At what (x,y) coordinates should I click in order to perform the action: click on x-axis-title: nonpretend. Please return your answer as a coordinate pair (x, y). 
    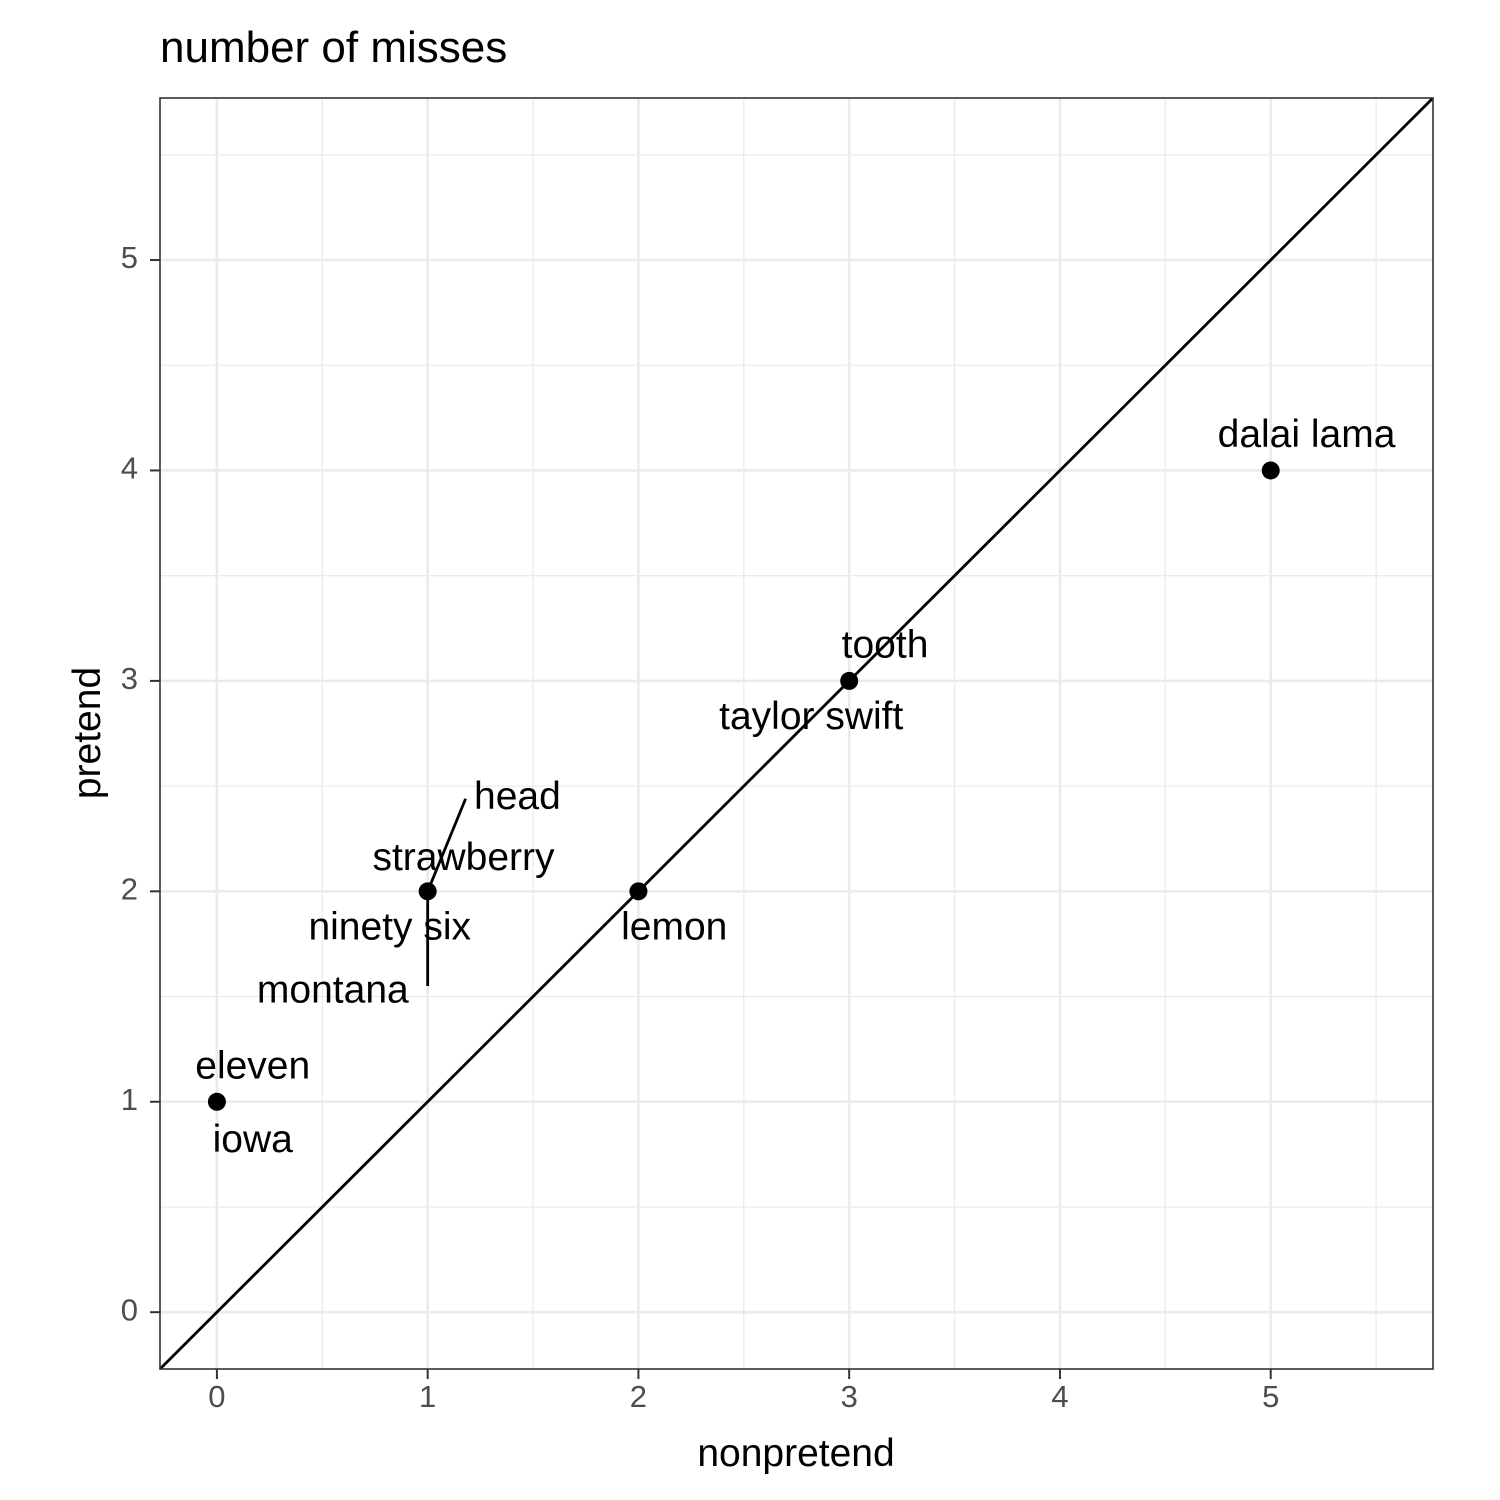
    Looking at the image, I should click on (795, 1453).